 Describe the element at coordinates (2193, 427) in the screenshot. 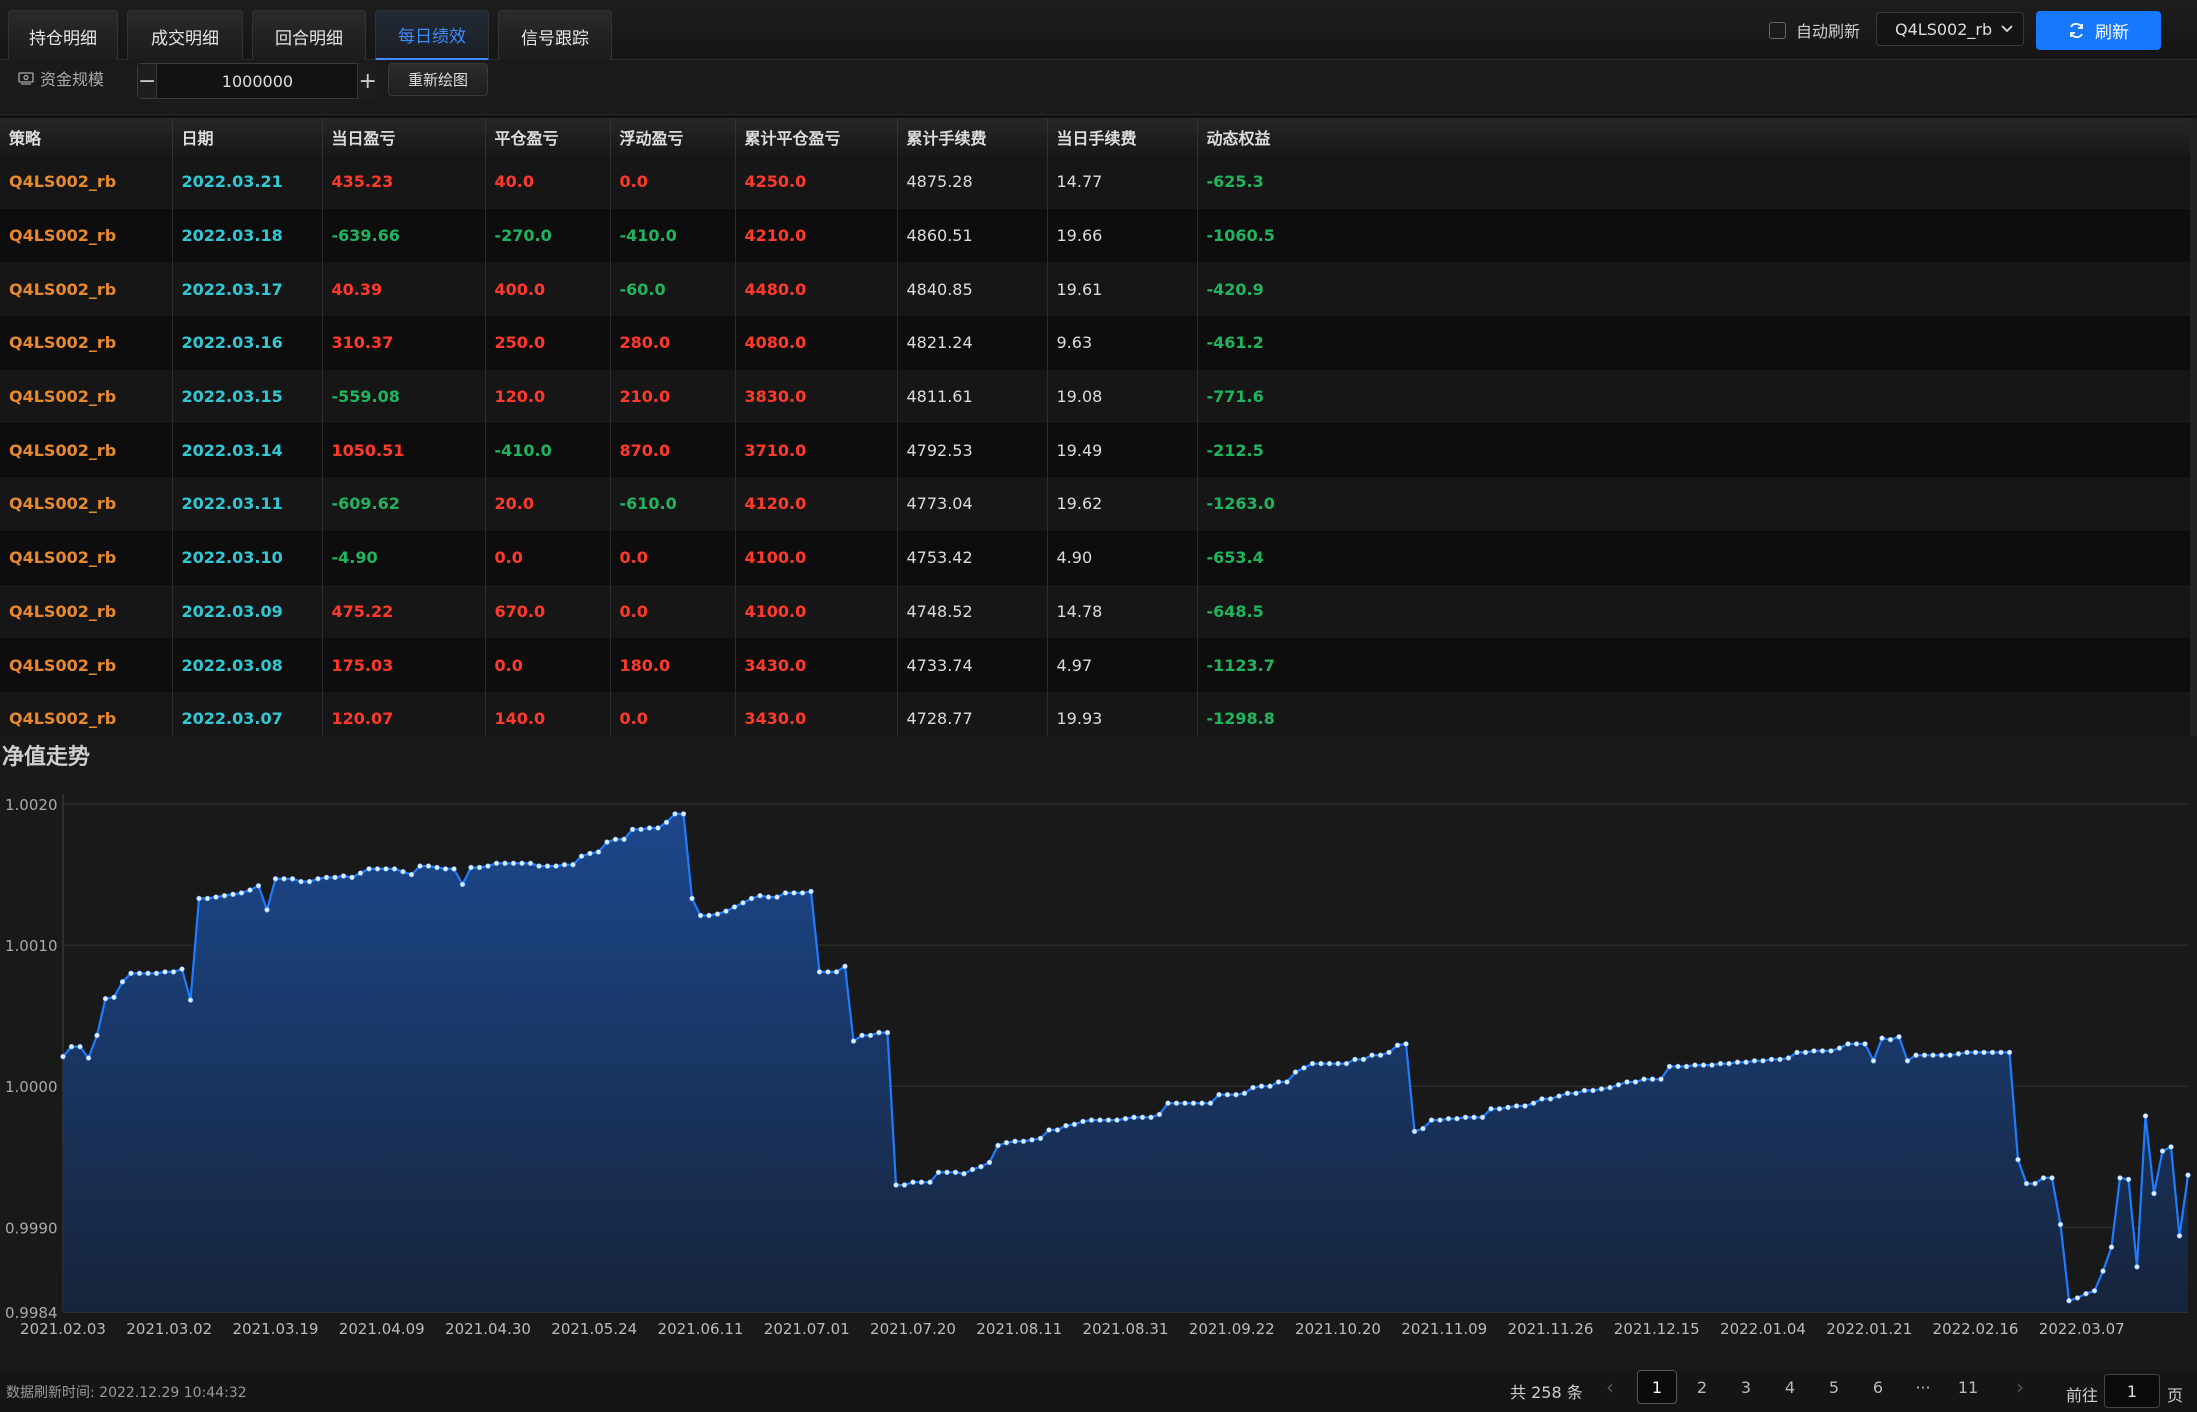

I see `table-scrollbar` at that location.